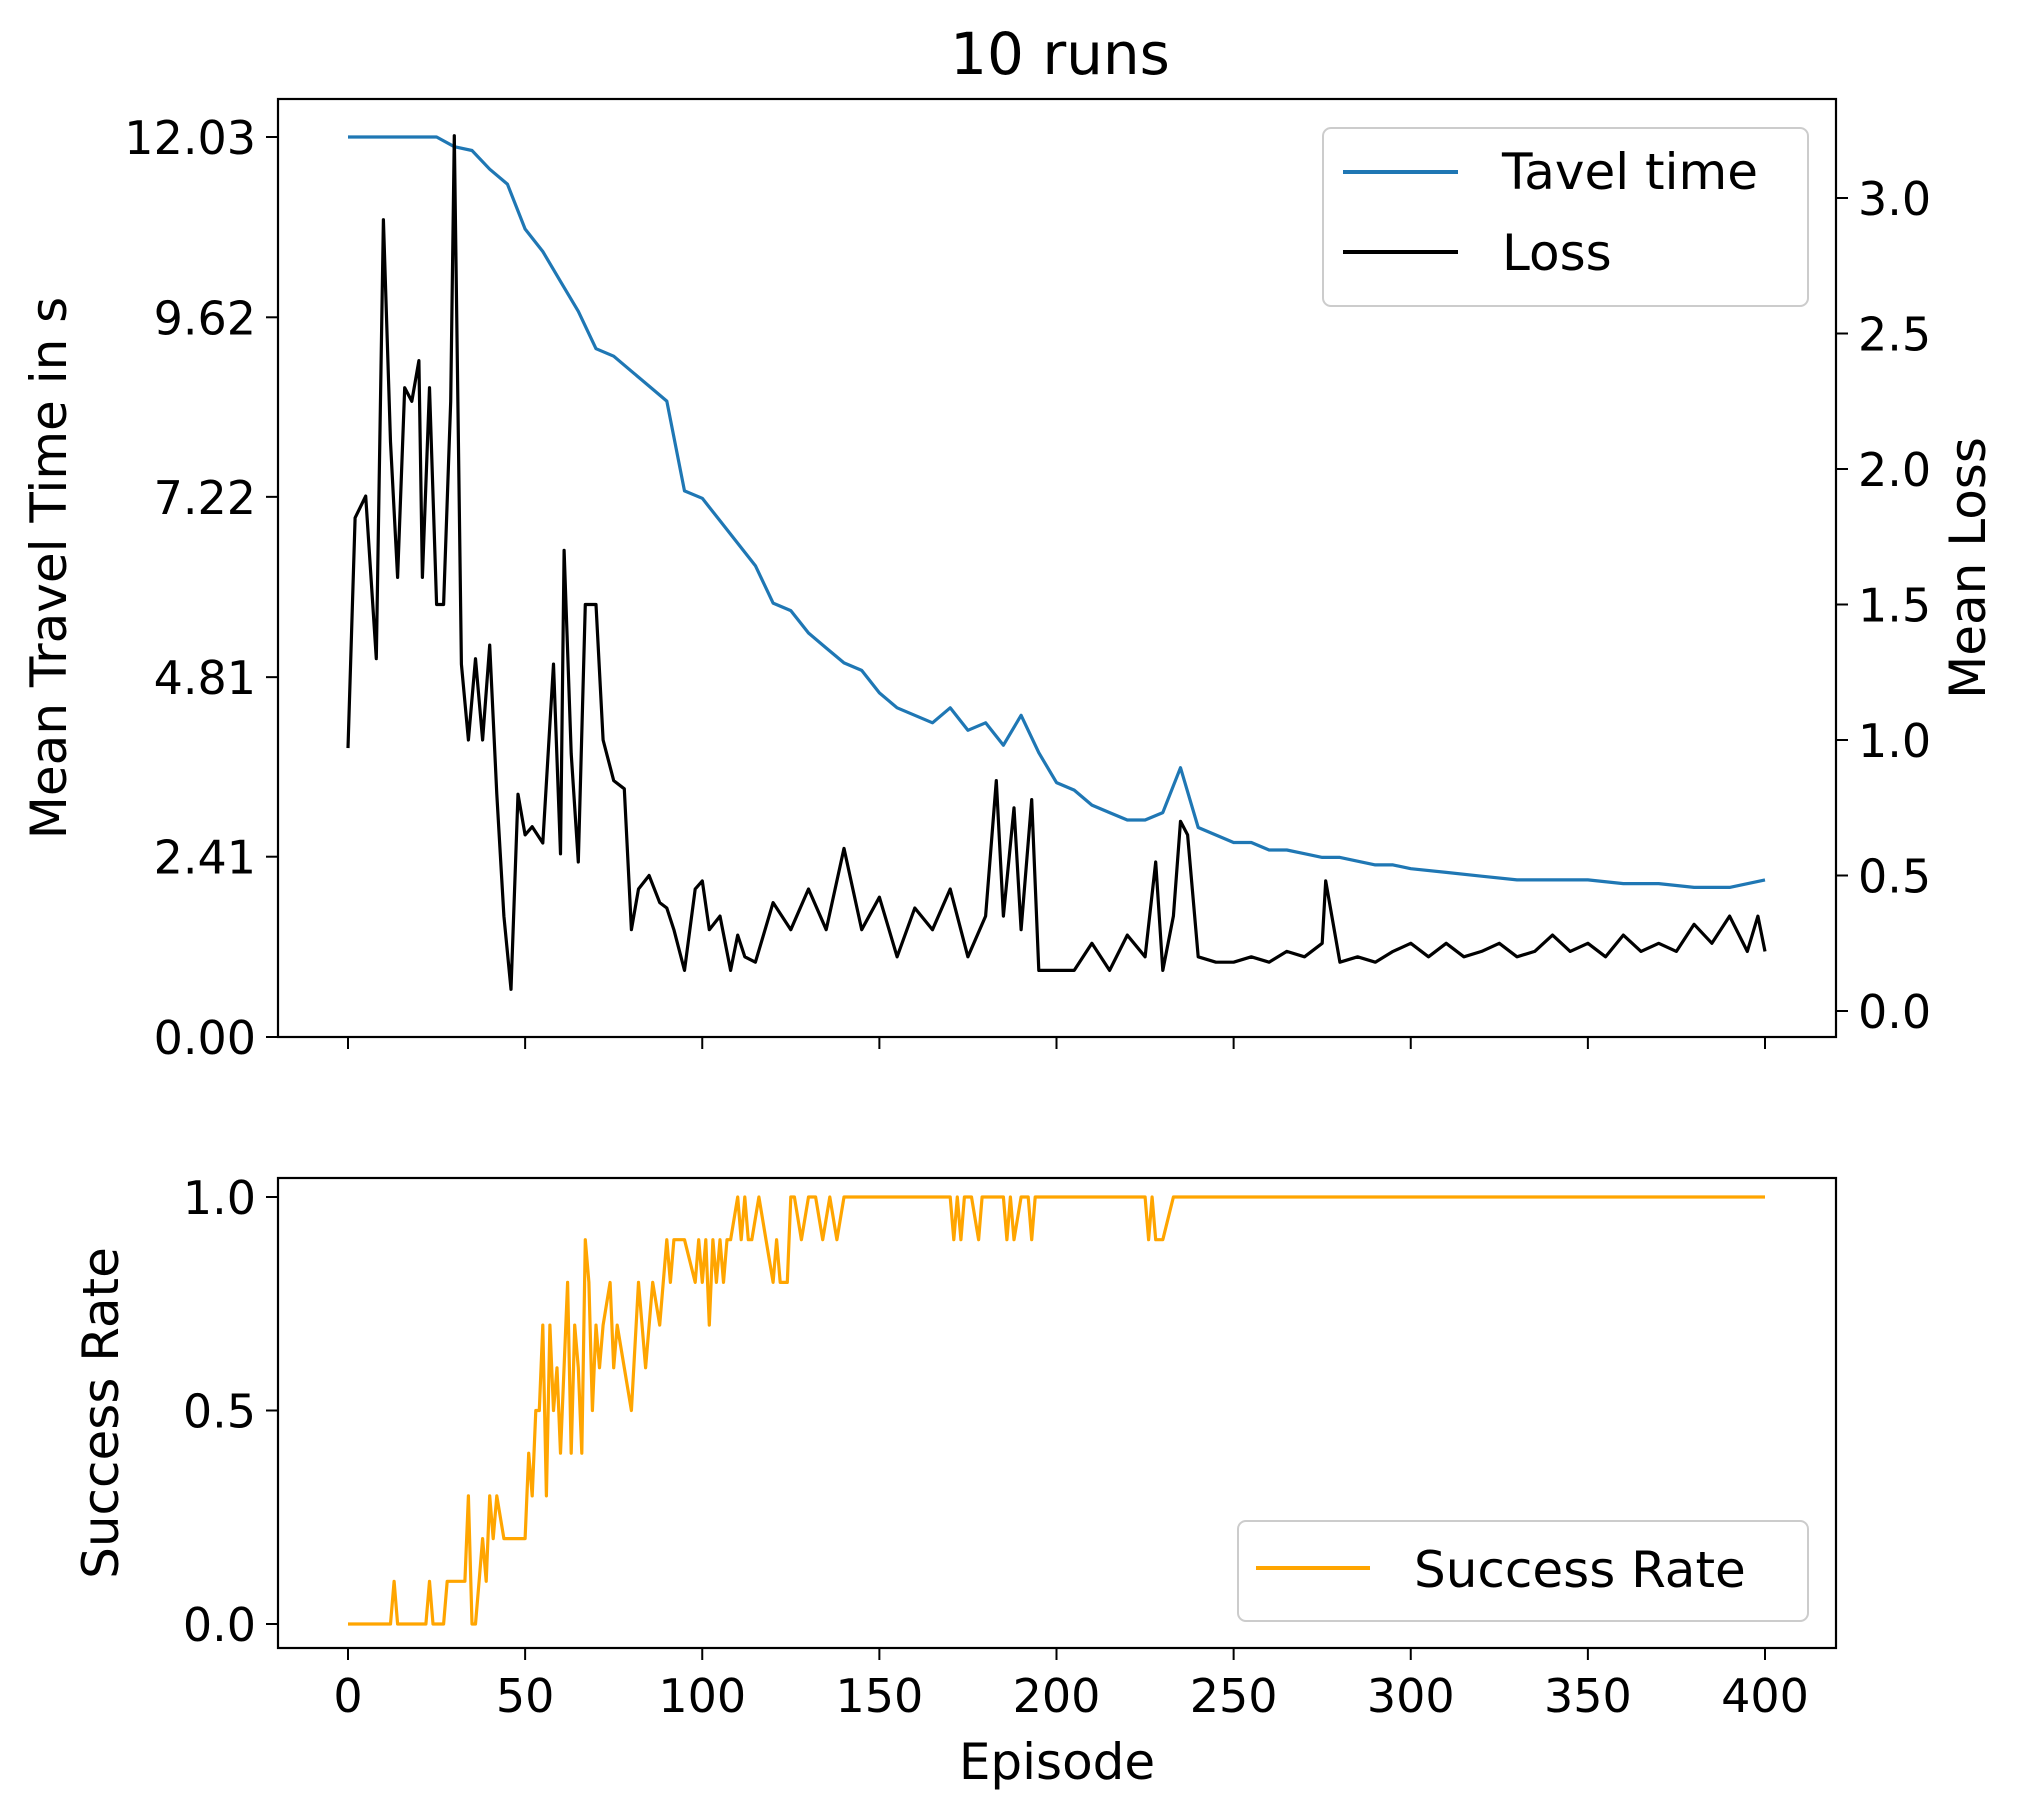 Image resolution: width=2031 pixels, height=1809 pixels. I want to click on bottom-x-tick-label: 300, so click(1411, 1696).